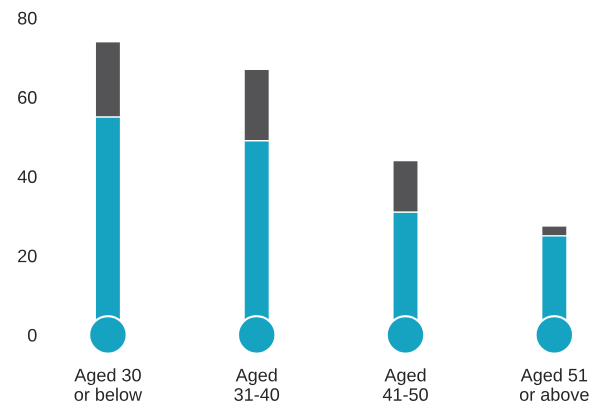  I want to click on x-tick-label: Aged 41-50, so click(405, 384).